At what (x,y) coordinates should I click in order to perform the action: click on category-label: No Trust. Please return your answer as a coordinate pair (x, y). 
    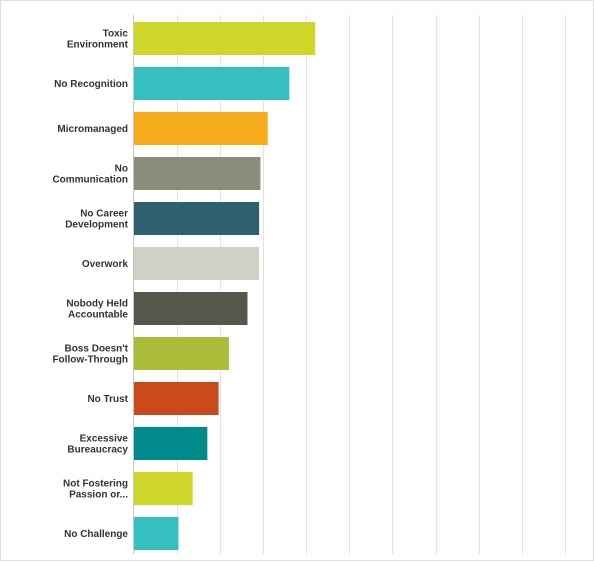
    Looking at the image, I should click on (107, 399).